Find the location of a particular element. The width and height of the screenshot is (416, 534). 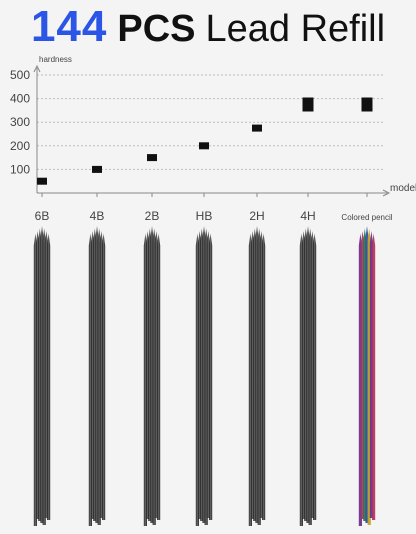

y-tick-label: 200 is located at coordinates (20, 146).